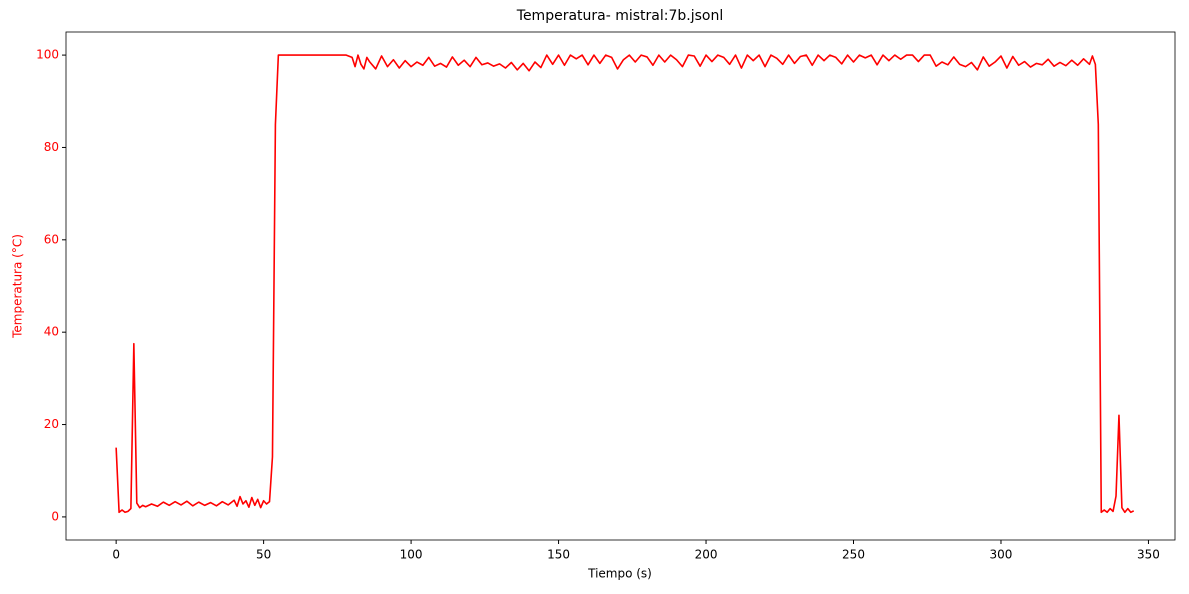 The height and width of the screenshot is (594, 1189). What do you see at coordinates (706, 555) in the screenshot?
I see `x-tick-label: 200` at bounding box center [706, 555].